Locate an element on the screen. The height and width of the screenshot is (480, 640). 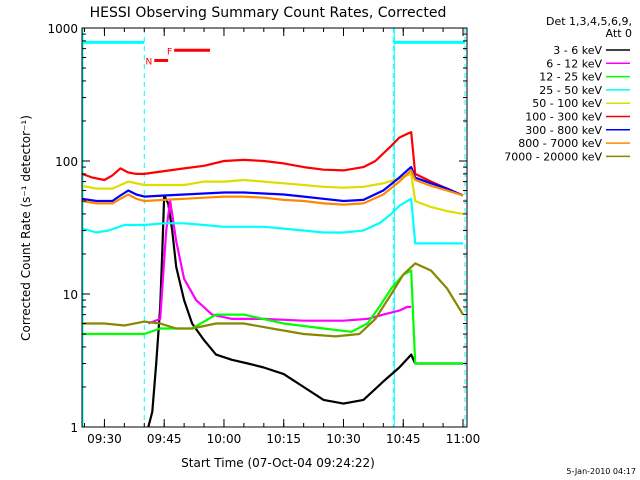
y-tick-label: 1000 is located at coordinates (62, 29).